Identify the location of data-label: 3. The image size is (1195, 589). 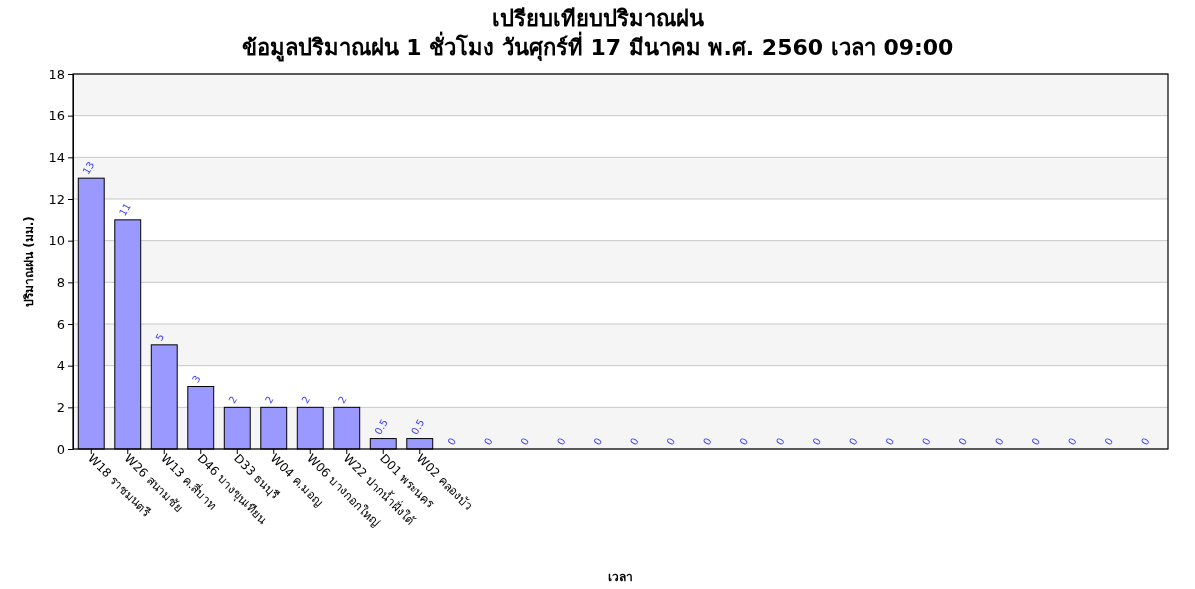
(196, 379).